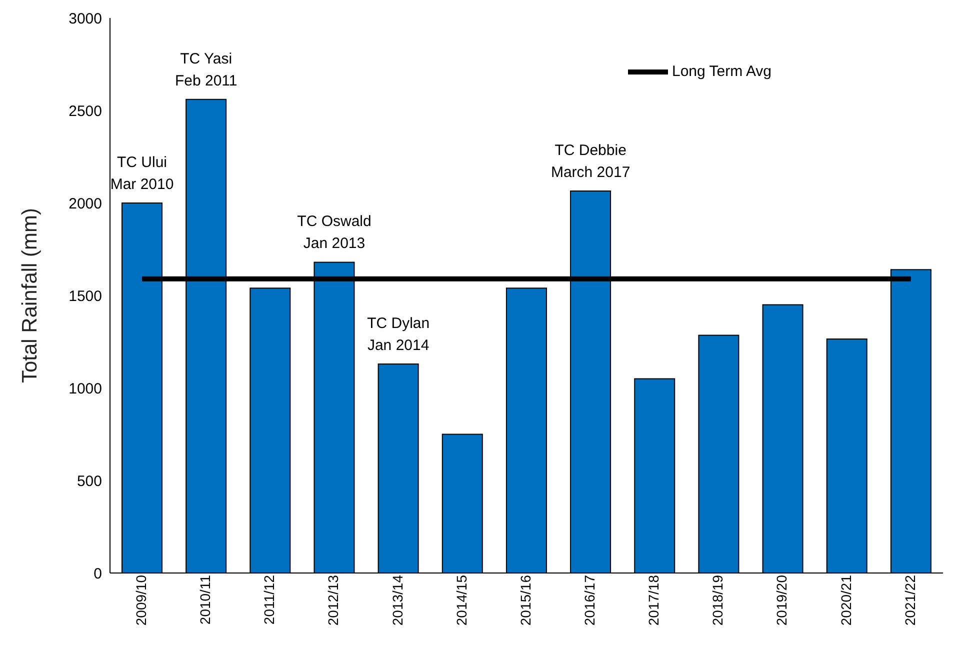  I want to click on y-tick-label: 0, so click(98, 573).